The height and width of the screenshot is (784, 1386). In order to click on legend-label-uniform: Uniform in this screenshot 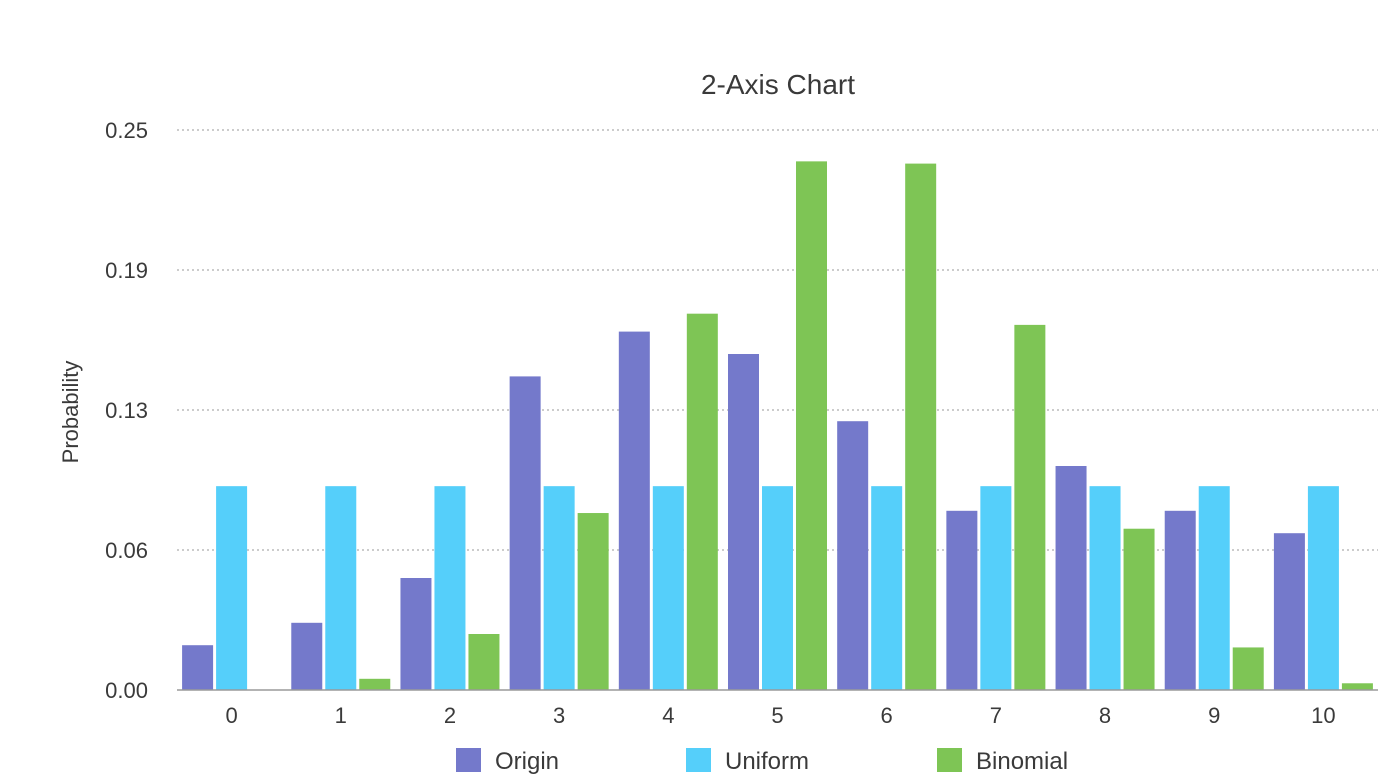, I will do `click(767, 761)`.